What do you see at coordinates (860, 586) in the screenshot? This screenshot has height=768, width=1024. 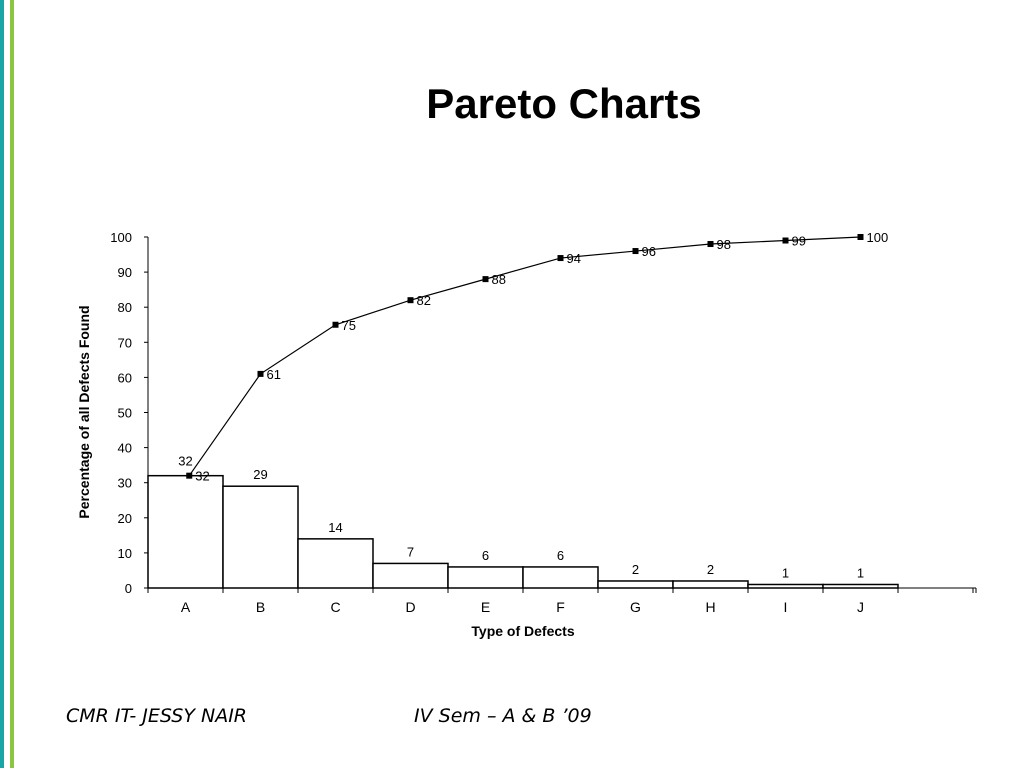 I see `bar-J` at bounding box center [860, 586].